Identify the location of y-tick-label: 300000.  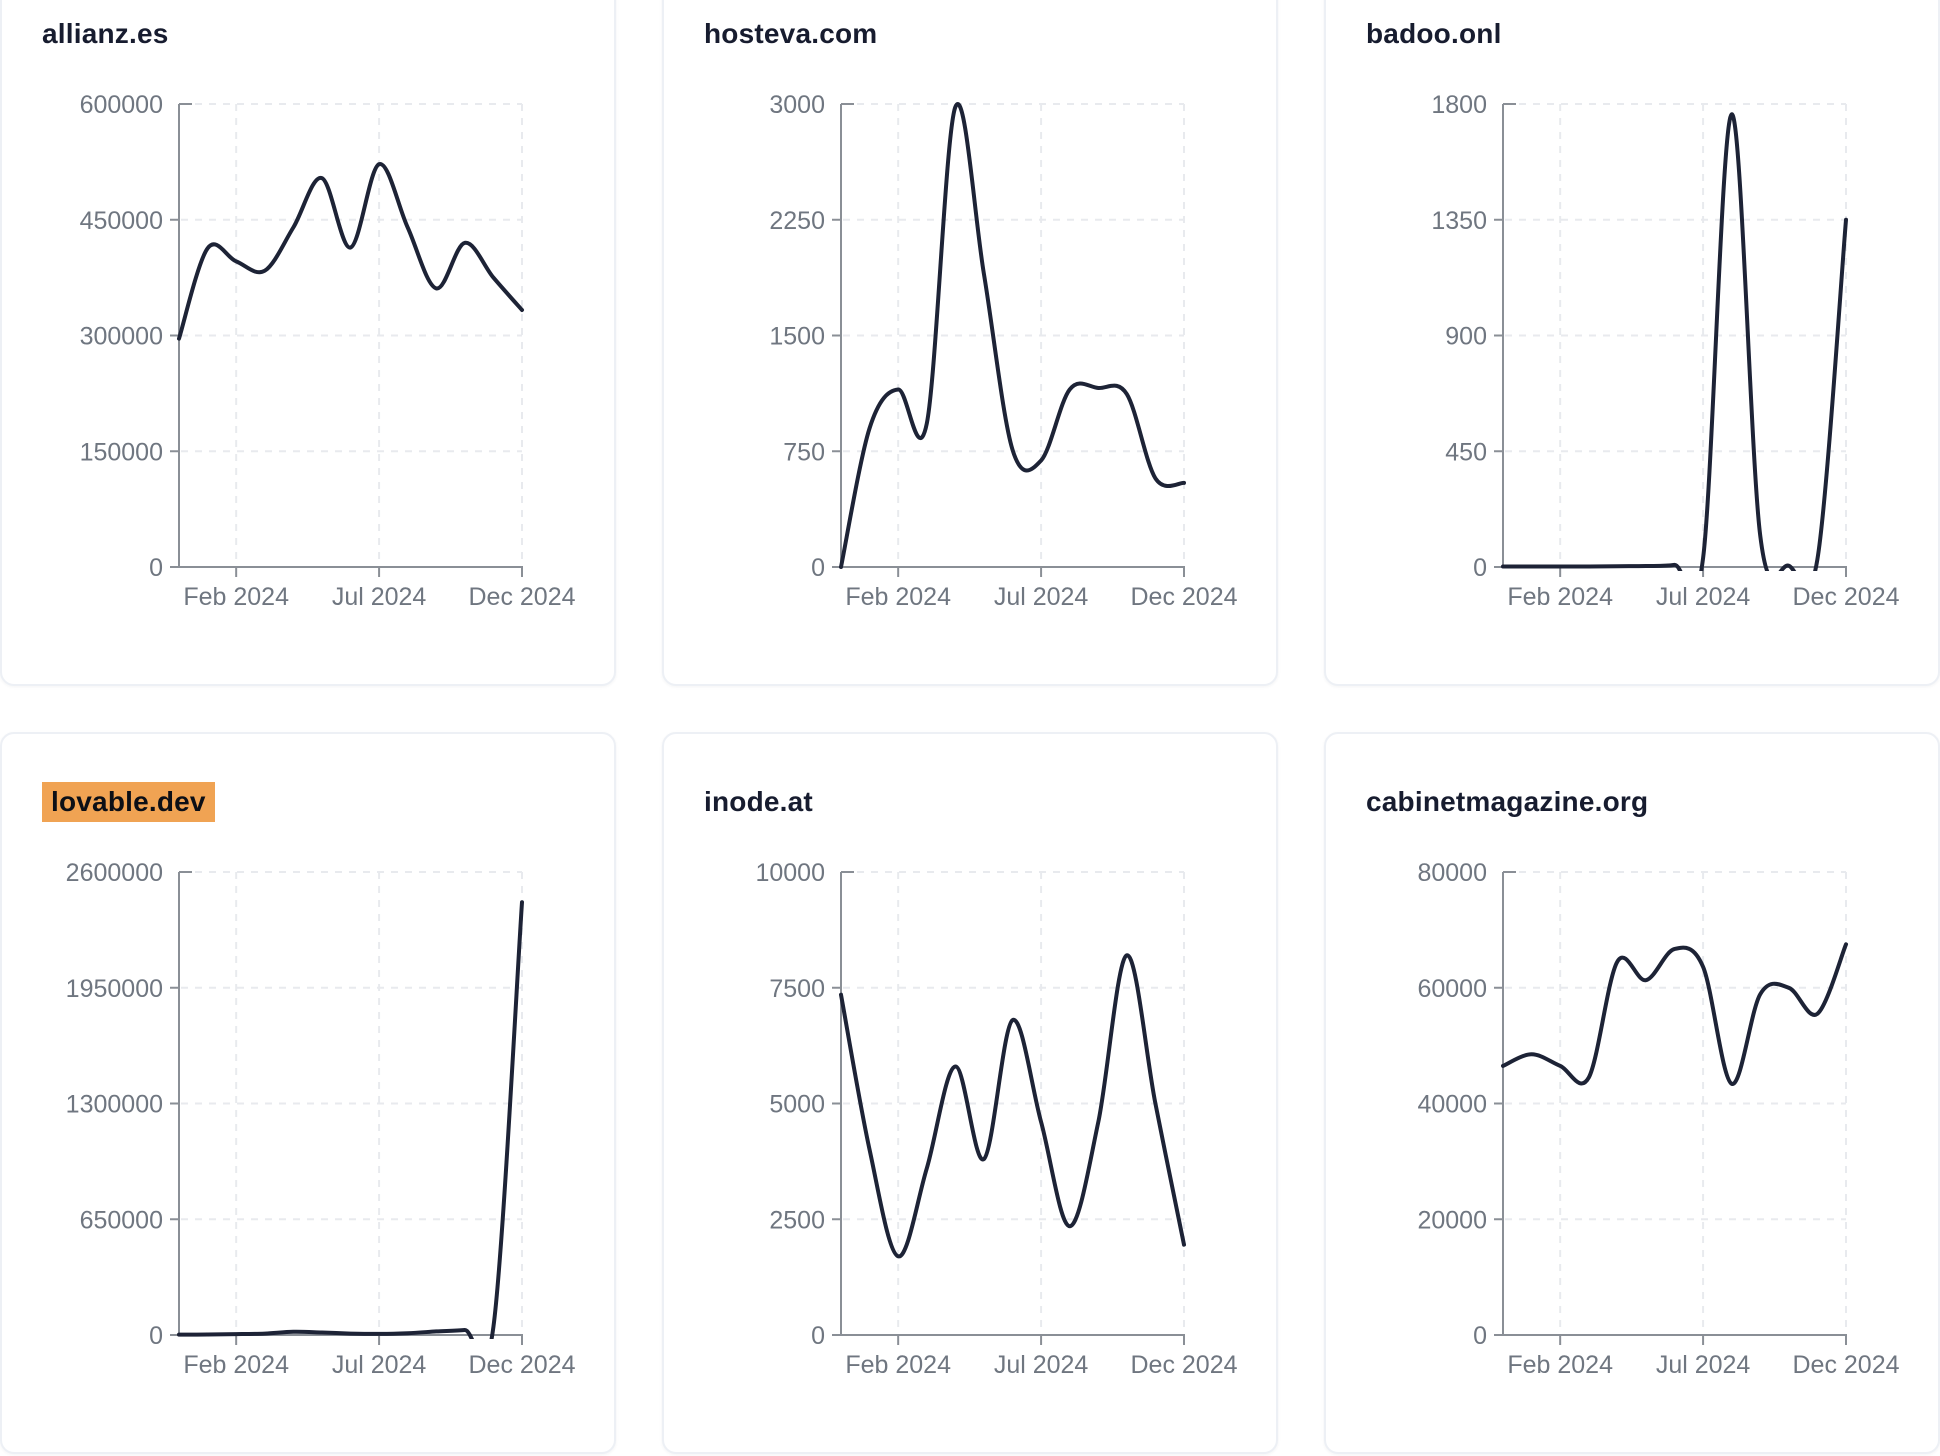
(121, 337).